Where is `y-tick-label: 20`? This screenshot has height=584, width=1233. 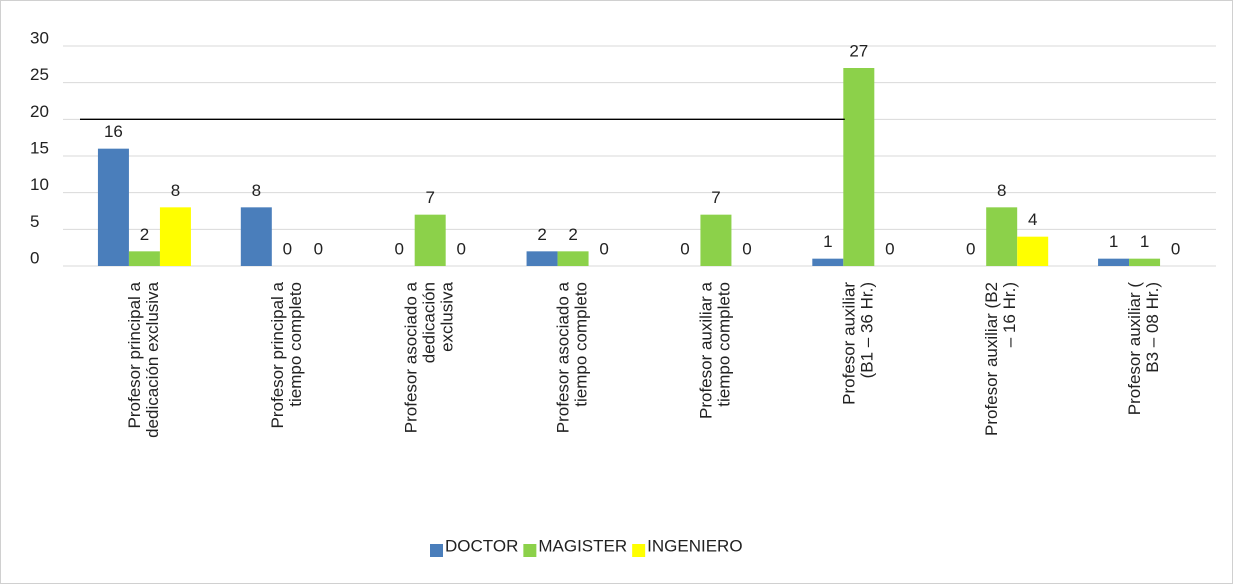
y-tick-label: 20 is located at coordinates (39, 111).